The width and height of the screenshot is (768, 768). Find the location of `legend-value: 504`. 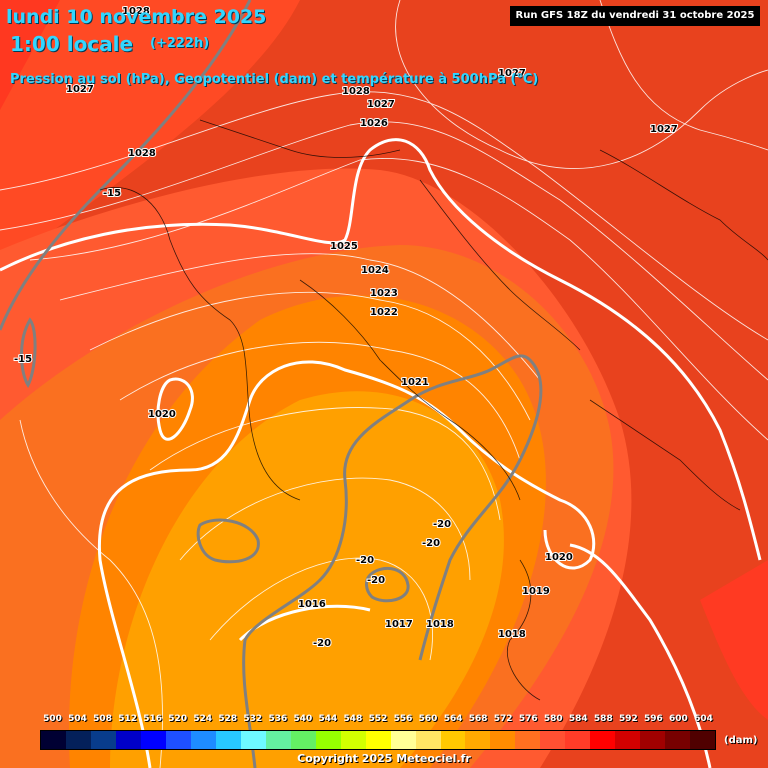

legend-value: 504 is located at coordinates (77, 719).